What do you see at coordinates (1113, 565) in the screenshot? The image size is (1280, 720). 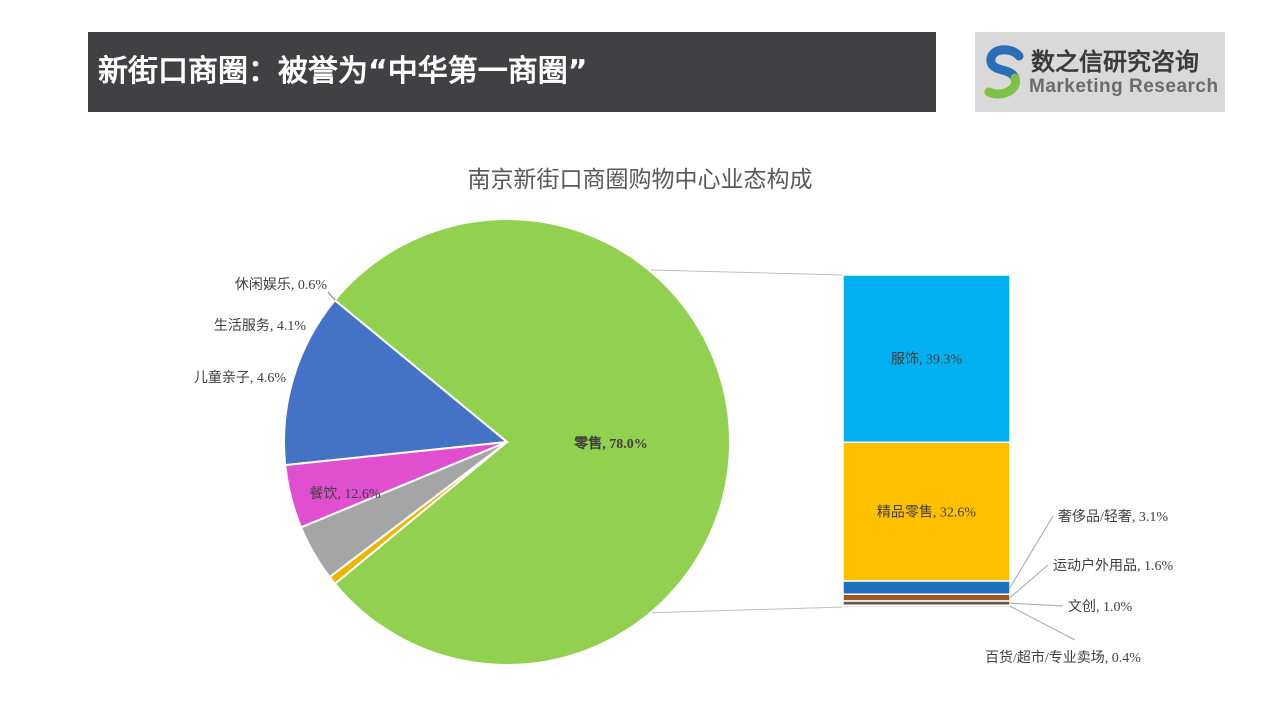 I see `bar-label-运动户外用品: 运动户外用品, 1.6%` at bounding box center [1113, 565].